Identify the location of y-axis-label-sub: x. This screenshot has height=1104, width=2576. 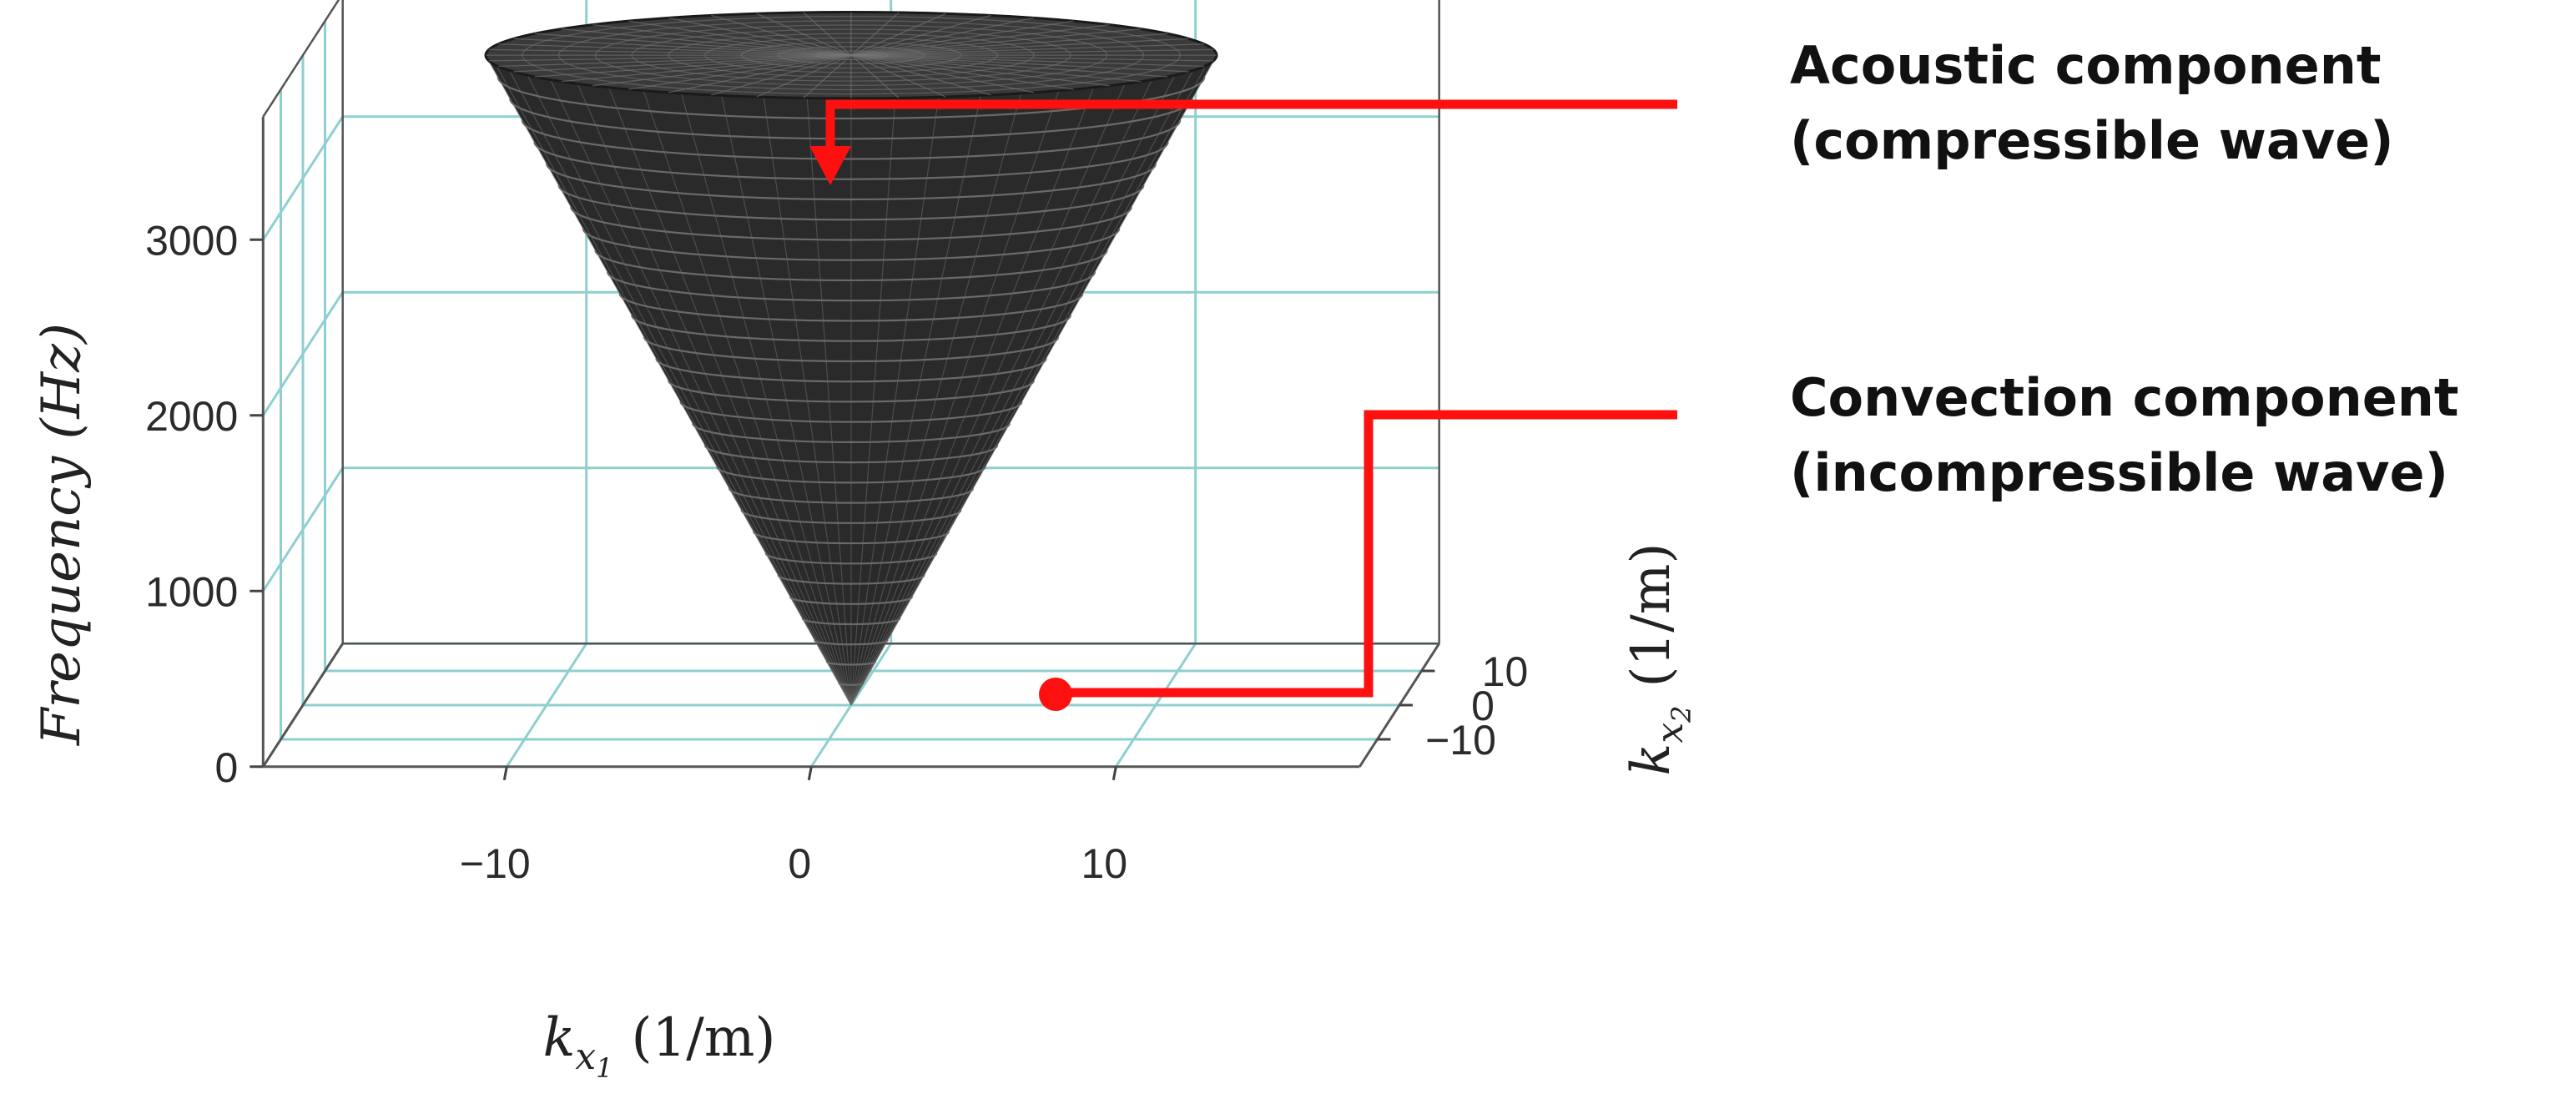
(1670, 733).